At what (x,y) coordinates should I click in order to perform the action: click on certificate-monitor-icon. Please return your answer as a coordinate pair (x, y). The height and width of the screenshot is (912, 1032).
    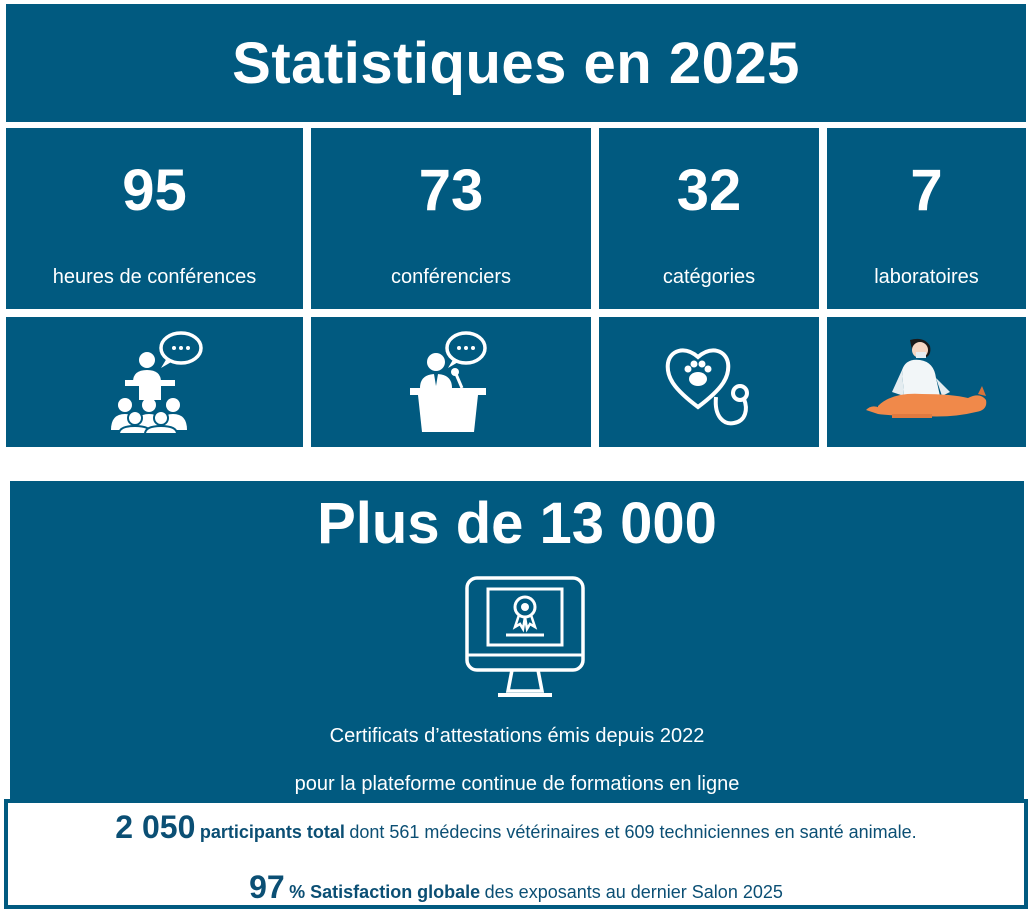
    Looking at the image, I should click on (525, 636).